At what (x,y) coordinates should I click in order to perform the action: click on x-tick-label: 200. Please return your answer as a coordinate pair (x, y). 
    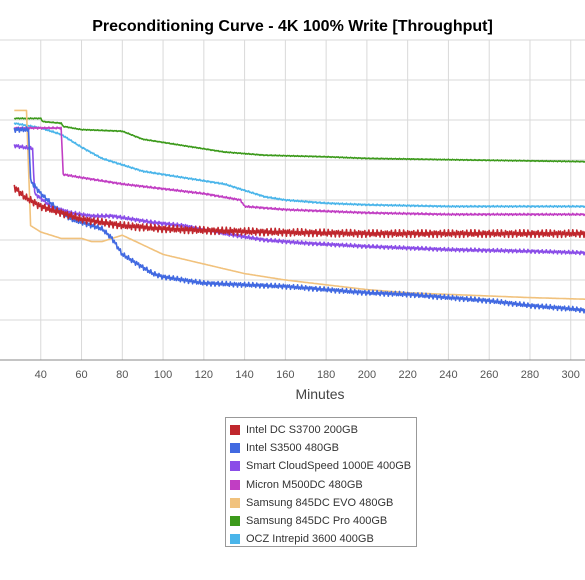
    Looking at the image, I should click on (367, 375).